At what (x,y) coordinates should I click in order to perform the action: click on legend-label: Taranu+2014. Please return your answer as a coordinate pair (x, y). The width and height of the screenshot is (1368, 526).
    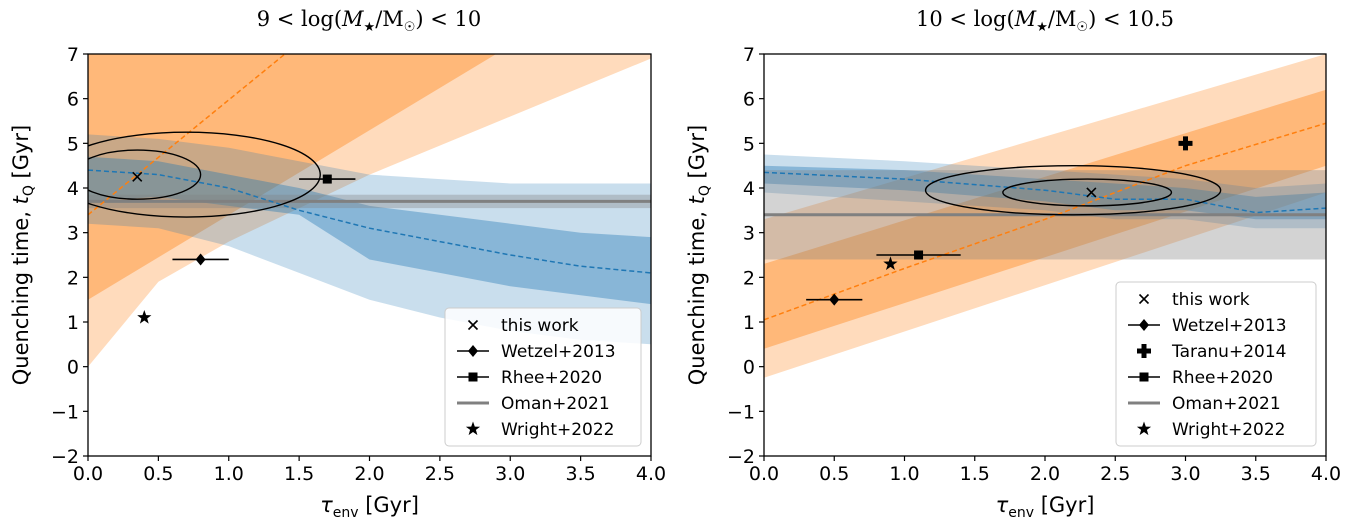
    Looking at the image, I should click on (1228, 352).